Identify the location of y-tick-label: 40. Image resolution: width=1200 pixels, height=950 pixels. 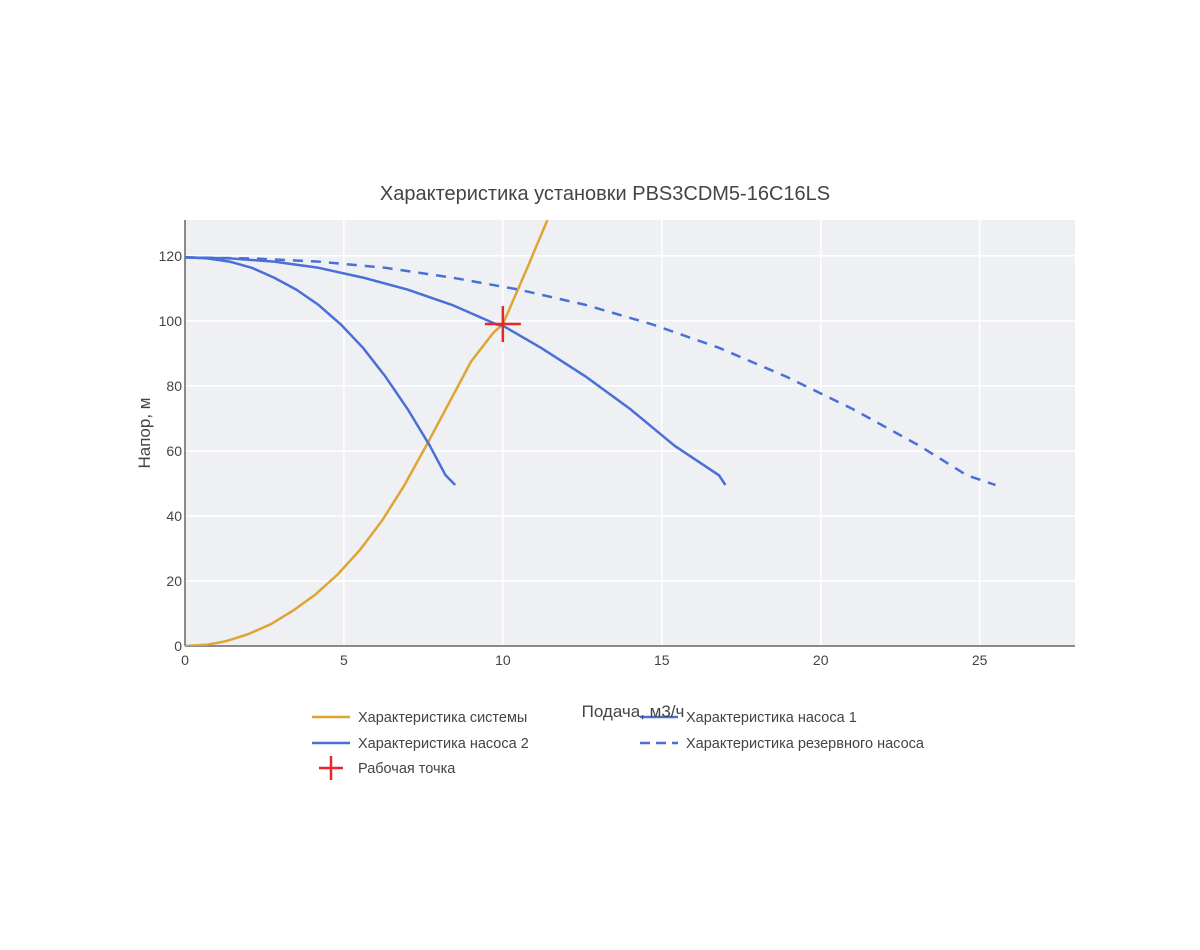
(174, 516).